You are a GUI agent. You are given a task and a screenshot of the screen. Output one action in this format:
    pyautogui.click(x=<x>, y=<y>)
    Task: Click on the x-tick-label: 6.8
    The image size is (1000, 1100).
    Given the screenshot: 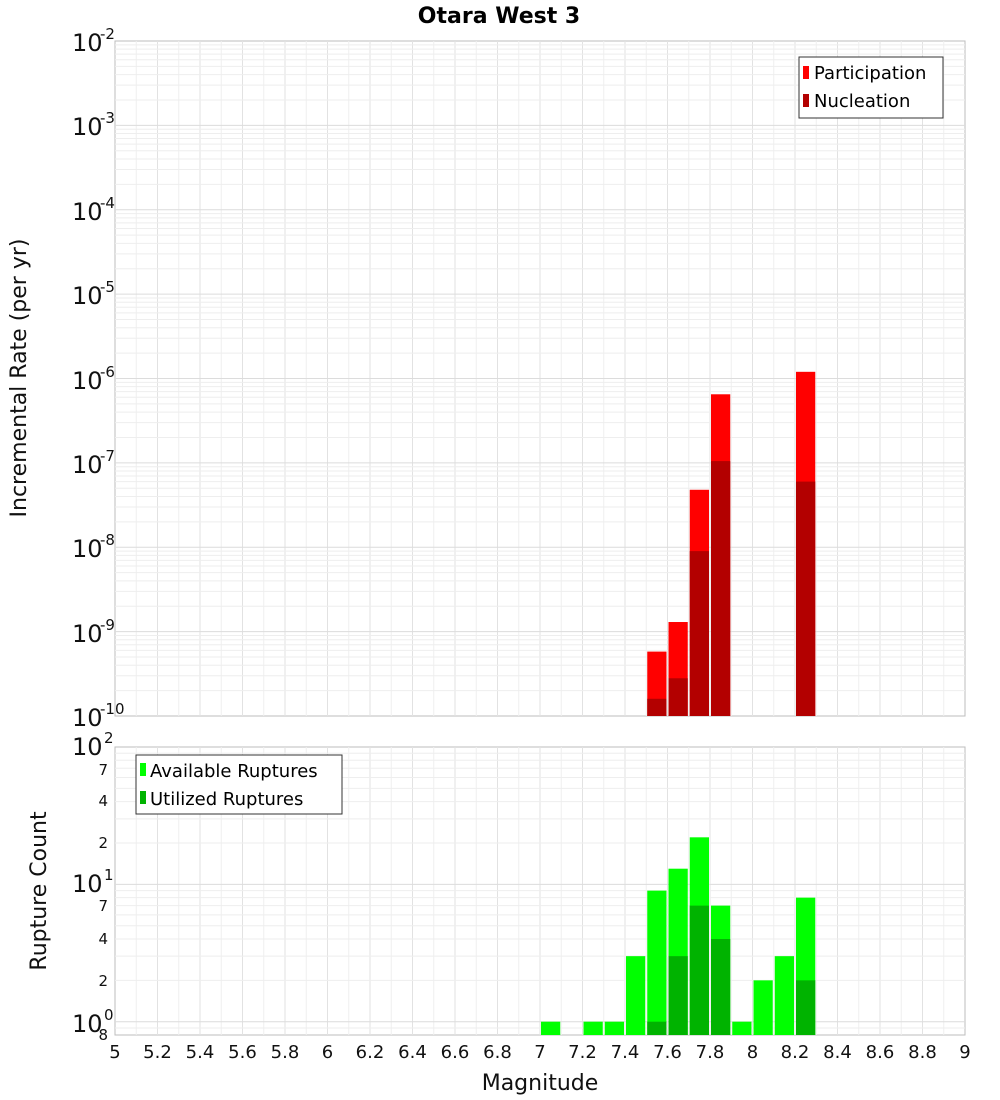 What is the action you would take?
    pyautogui.click(x=497, y=1052)
    